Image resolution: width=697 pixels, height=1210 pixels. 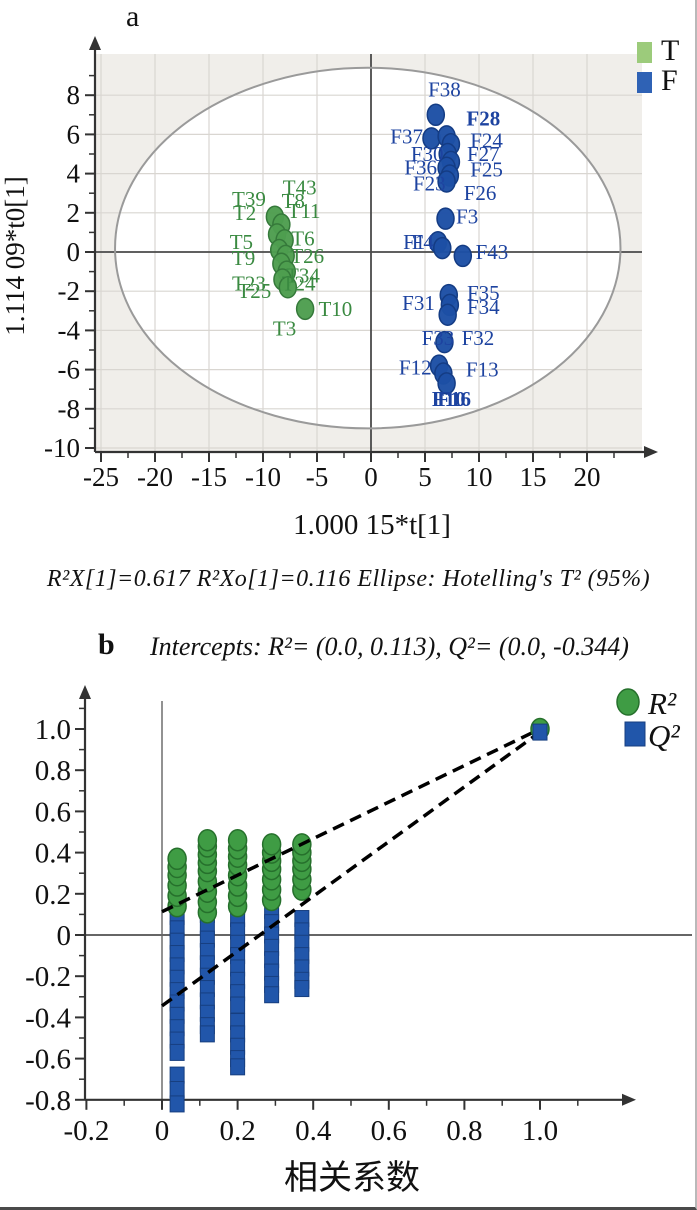 What do you see at coordinates (486, 170) in the screenshot?
I see `svg-text: F25` at bounding box center [486, 170].